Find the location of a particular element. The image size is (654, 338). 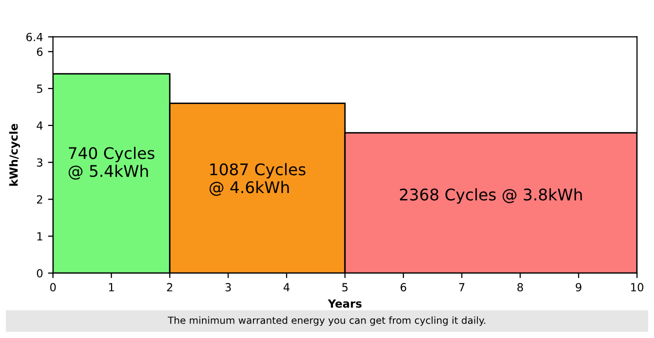

y-tick-label: 2 is located at coordinates (39, 199).